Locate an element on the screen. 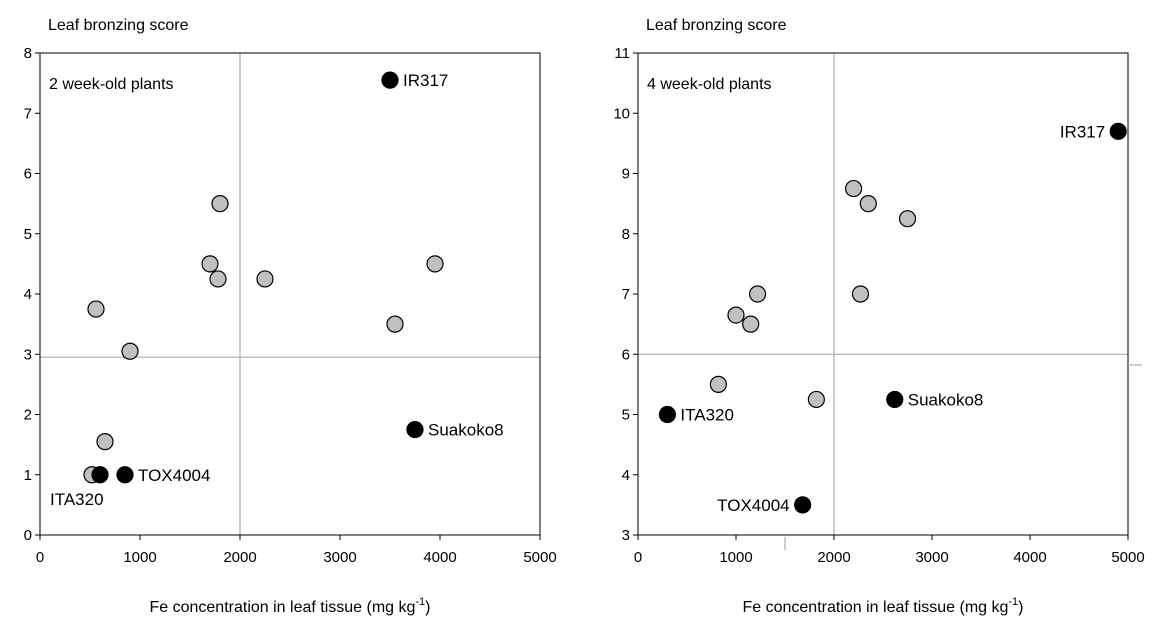  y-tick-label: 9 is located at coordinates (626, 174).